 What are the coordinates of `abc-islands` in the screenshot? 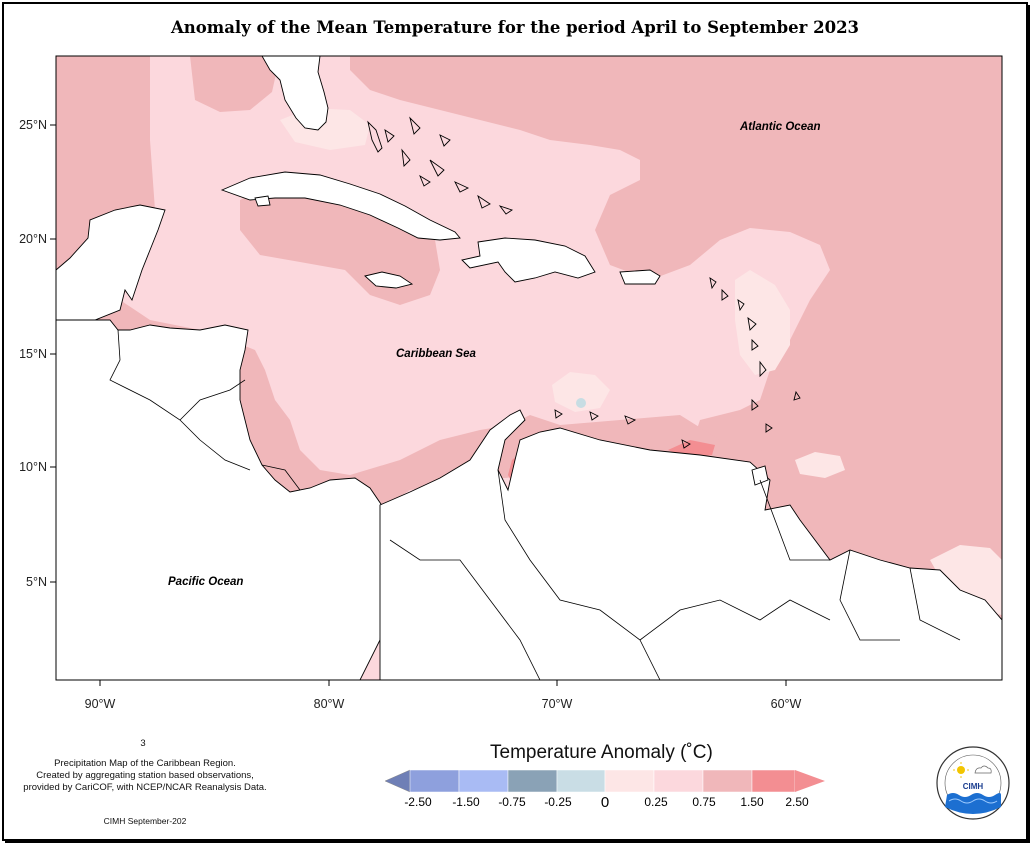 It's located at (622, 429).